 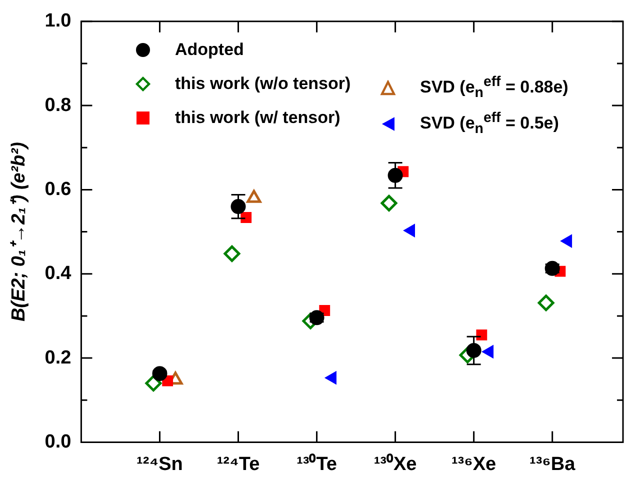 I want to click on x-tick-label: ¹²⁴Te, so click(x=238, y=464).